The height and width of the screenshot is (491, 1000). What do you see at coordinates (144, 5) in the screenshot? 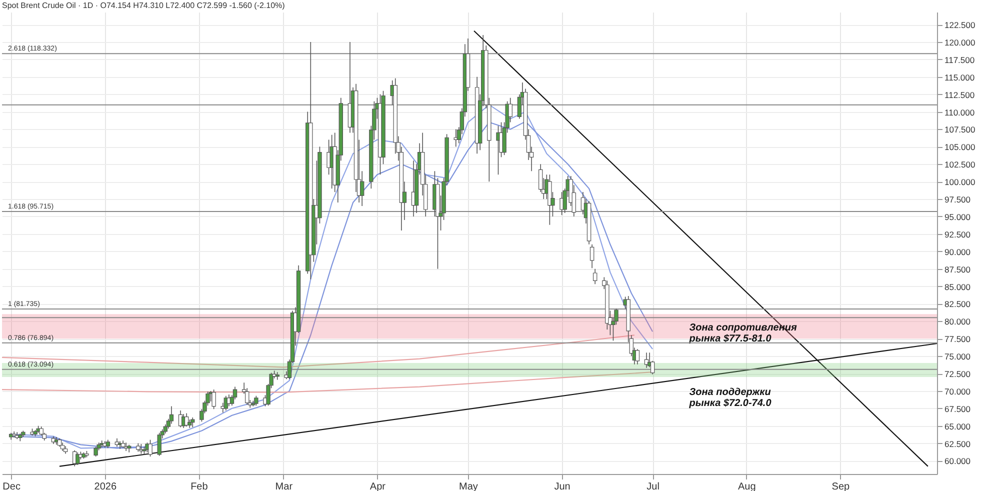
I see `chart-title: Spot Brent Crude Oil · 1D · O74.154 H74.310 L72.400 C72.599 -1.560 (-2.10%)` at bounding box center [144, 5].